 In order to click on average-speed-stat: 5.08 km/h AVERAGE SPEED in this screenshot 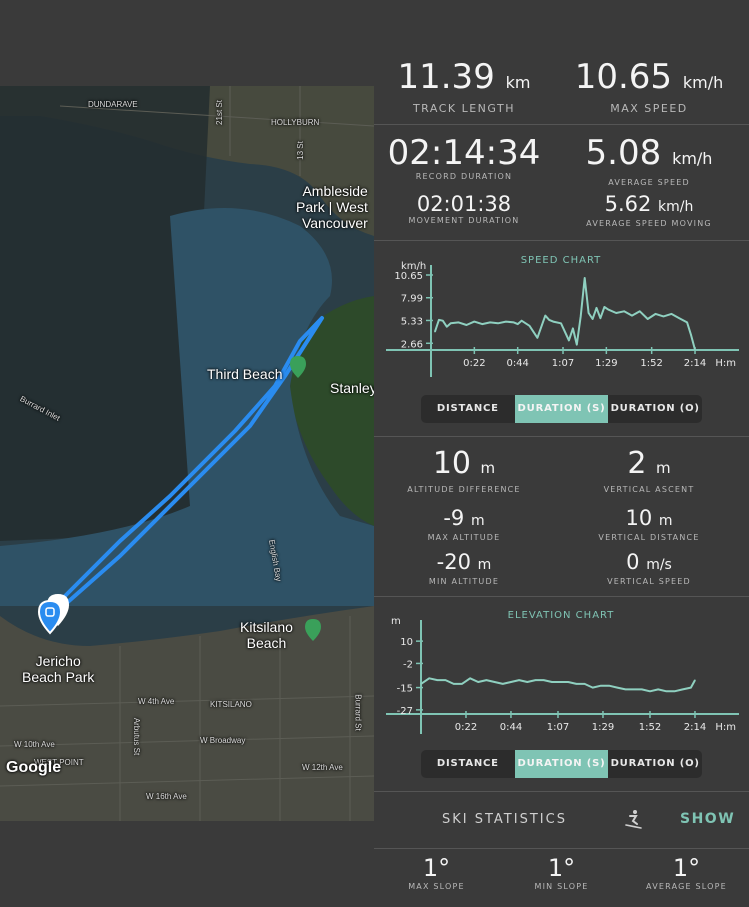, I will do `click(649, 160)`.